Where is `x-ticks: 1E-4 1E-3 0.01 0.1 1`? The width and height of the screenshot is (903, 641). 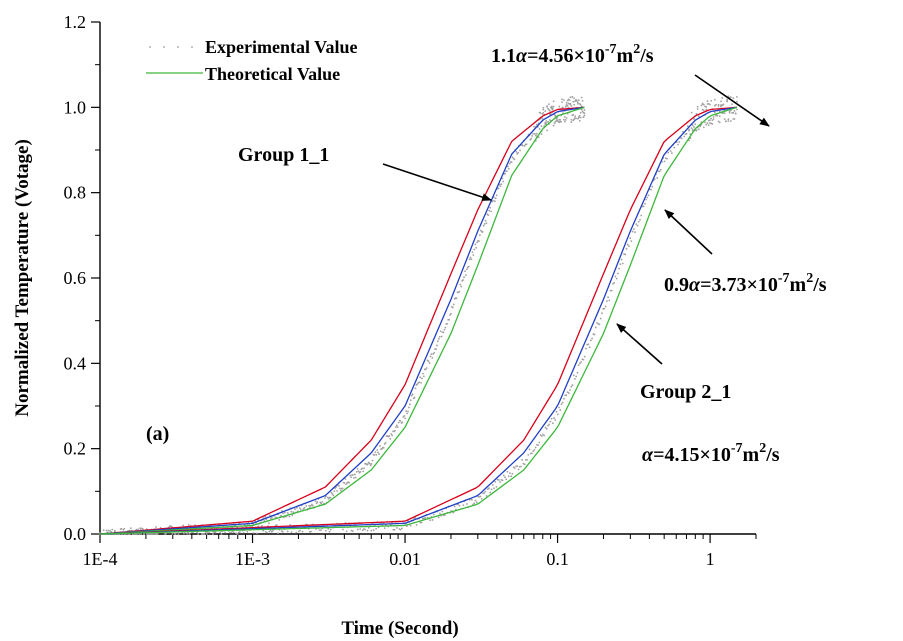 x-ticks: 1E-4 1E-3 0.01 0.1 1 is located at coordinates (420, 551).